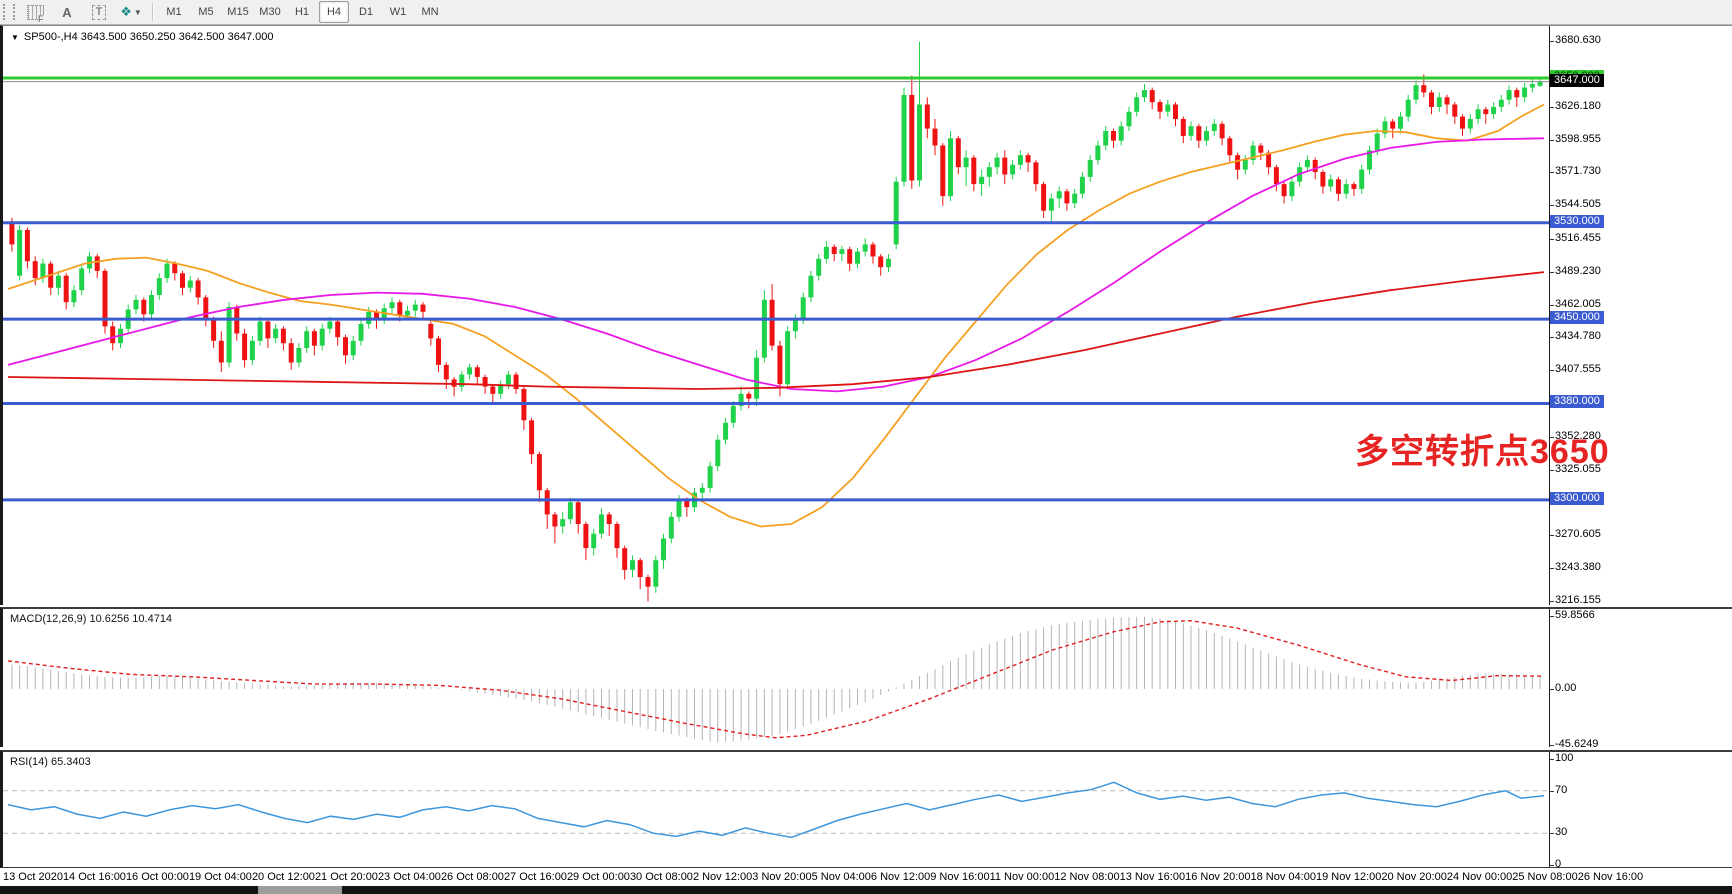  Describe the element at coordinates (1549, 315) in the screenshot. I see `price-axis-border` at that location.